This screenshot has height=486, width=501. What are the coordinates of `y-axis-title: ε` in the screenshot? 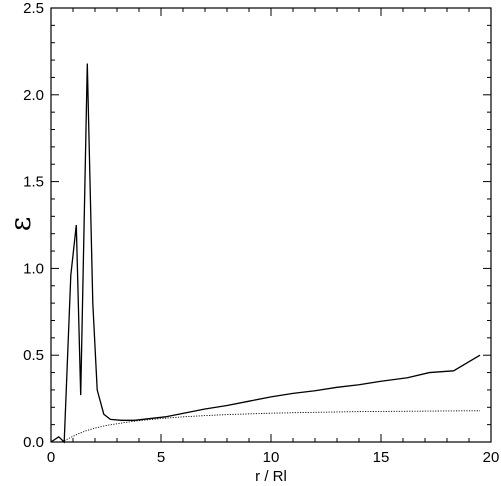 It's located at (20, 224).